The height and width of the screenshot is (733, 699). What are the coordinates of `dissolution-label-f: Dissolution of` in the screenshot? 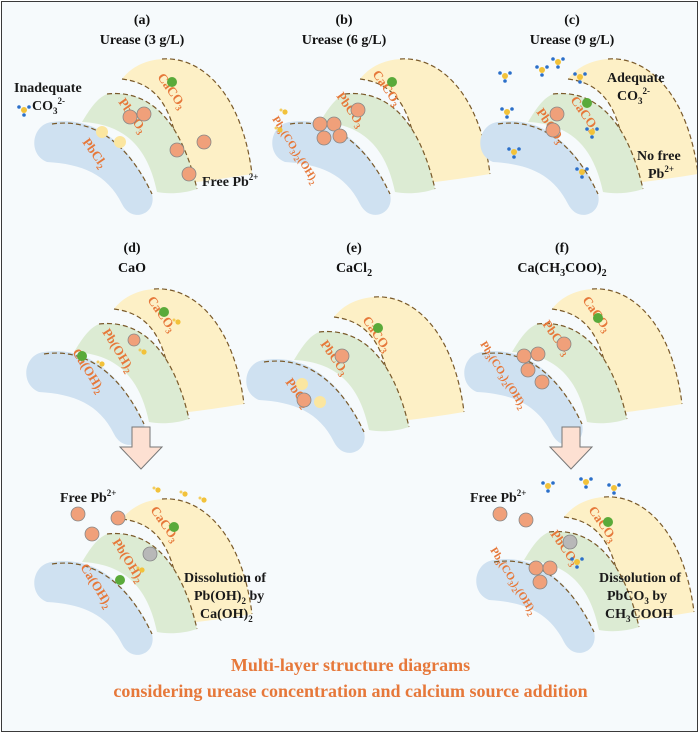 It's located at (640, 578).